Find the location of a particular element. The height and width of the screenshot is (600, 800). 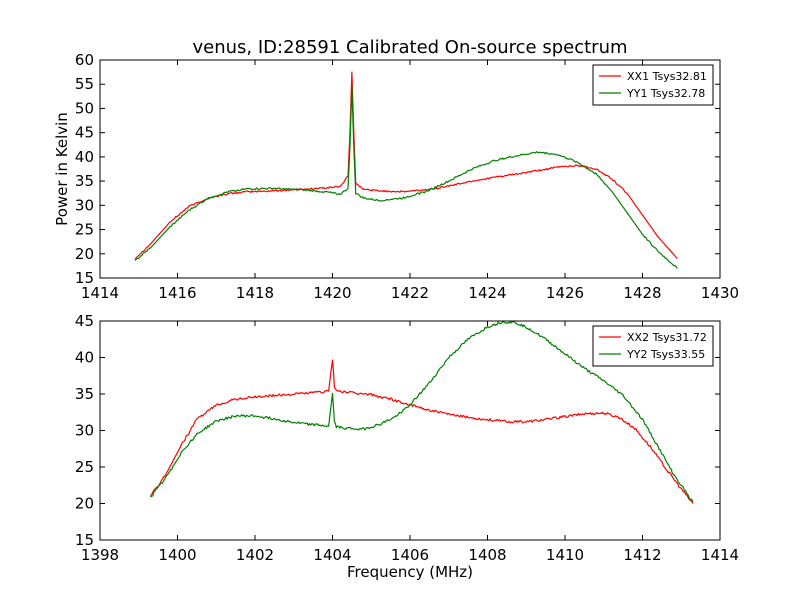

y-tick-label: 60 is located at coordinates (84, 60).